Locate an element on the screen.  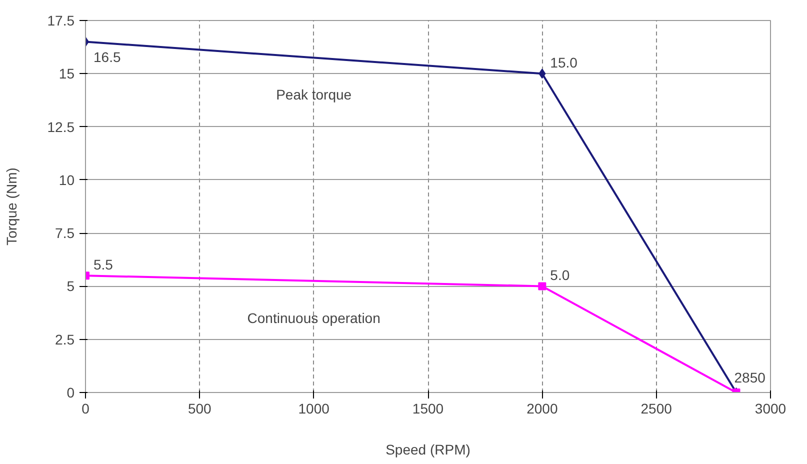
x-tick-label: 500 is located at coordinates (200, 408).